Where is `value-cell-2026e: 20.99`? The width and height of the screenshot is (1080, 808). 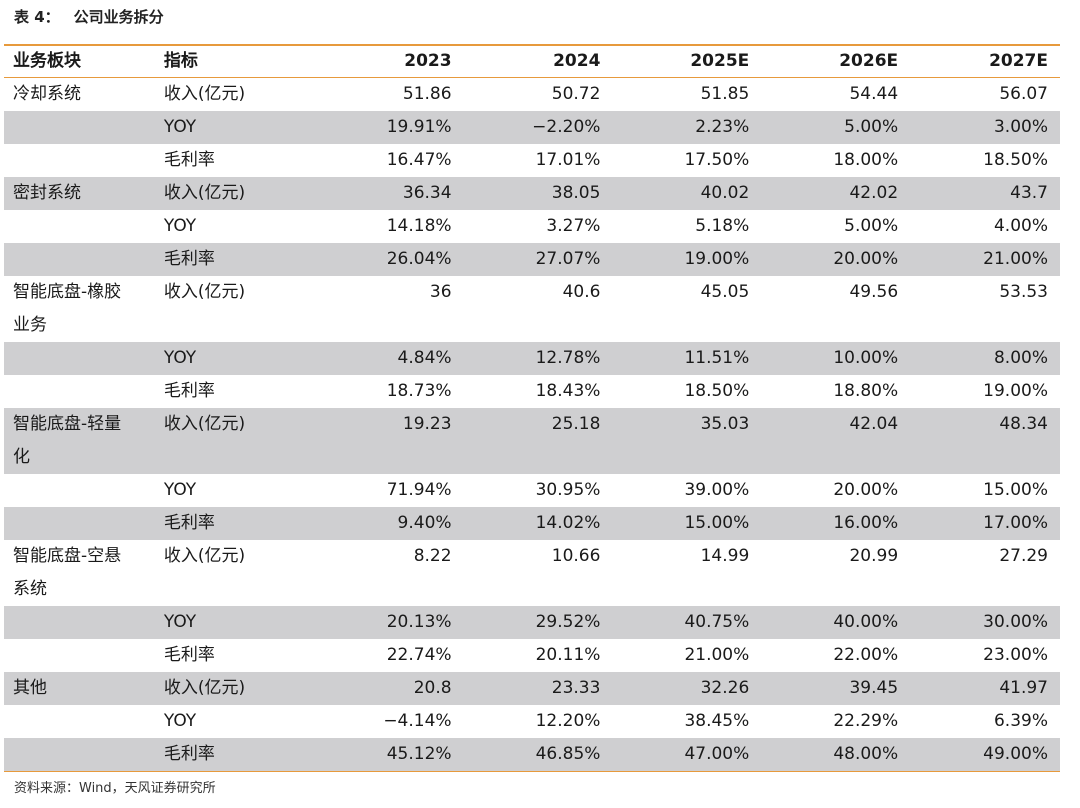
value-cell-2026e: 20.99 is located at coordinates (874, 556).